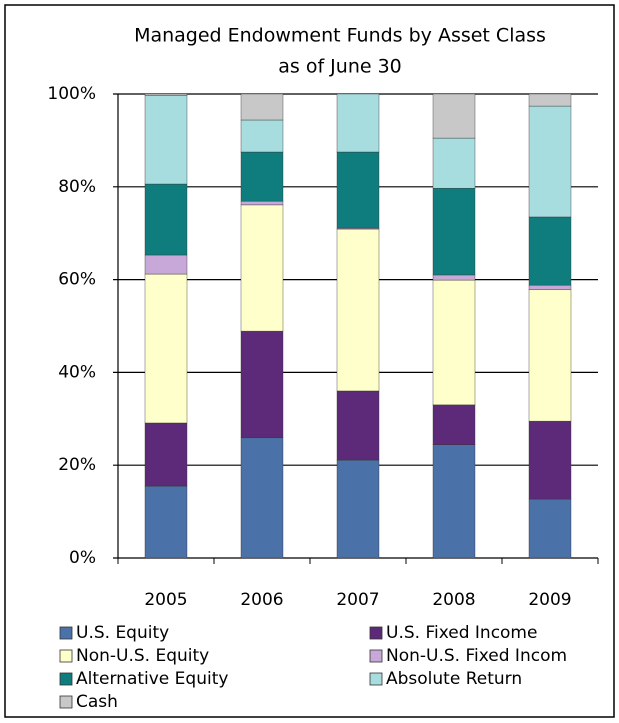 The image size is (619, 723). What do you see at coordinates (476, 656) in the screenshot?
I see `legend-label: Non-U.S. Fixed Incom` at bounding box center [476, 656].